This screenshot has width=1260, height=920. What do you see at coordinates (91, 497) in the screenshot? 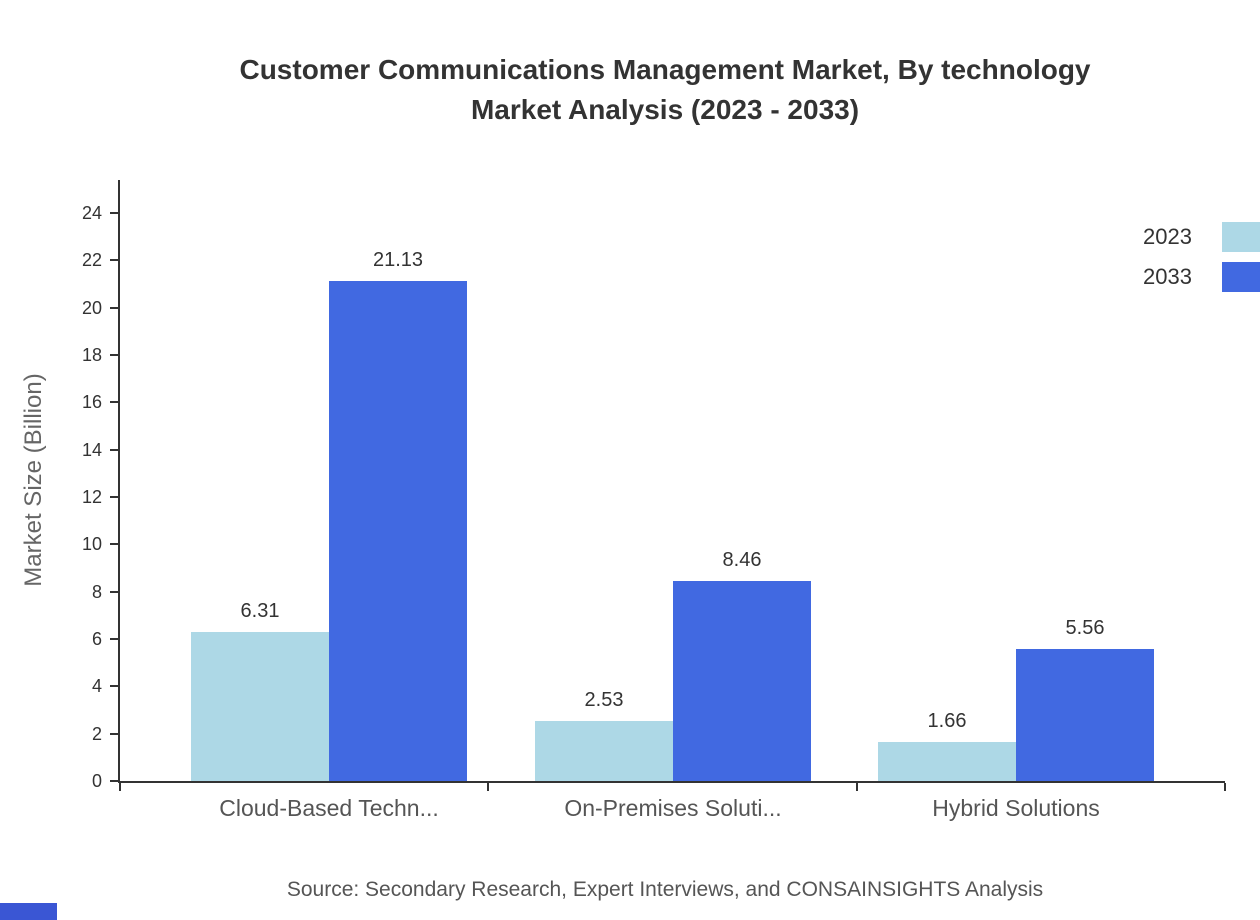
I see `y-tick-label: 12` at bounding box center [91, 497].